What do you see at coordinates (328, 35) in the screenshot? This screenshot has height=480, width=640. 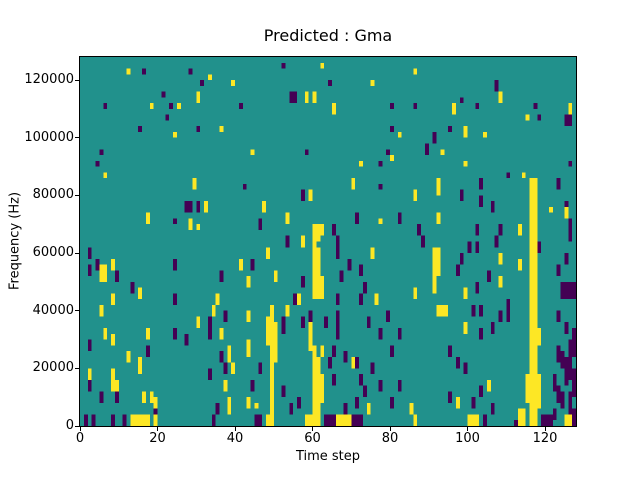 I see `chart-title: Predicted : Gma` at bounding box center [328, 35].